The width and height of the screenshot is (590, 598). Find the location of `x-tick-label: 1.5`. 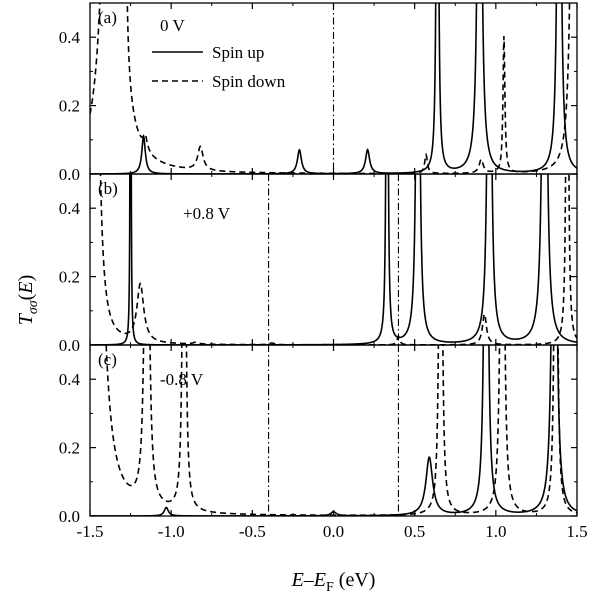

x-tick-label: 1.5 is located at coordinates (576, 531).